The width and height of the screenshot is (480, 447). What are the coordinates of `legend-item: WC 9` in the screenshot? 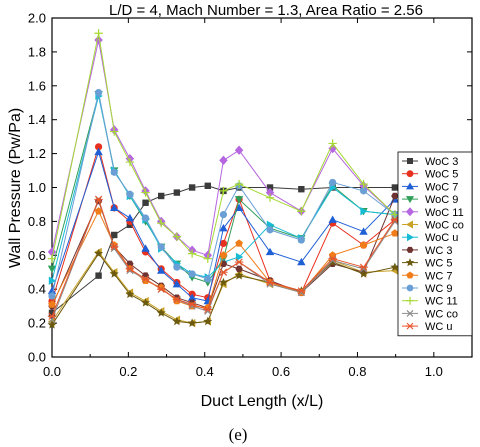 It's located at (427, 289).